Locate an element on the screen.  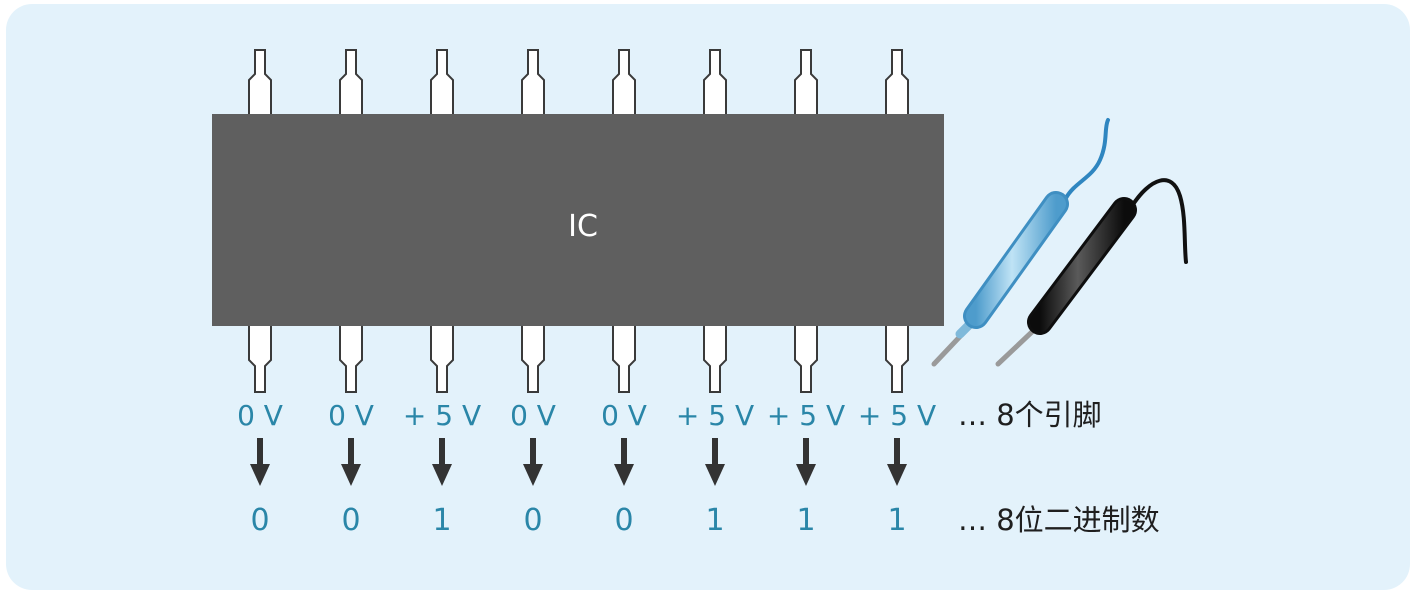
voltage-label-row: 0 V 0 V + 5 V 0 V 0 V + 5 V + 5 V + 5 V is located at coordinates (586, 415).